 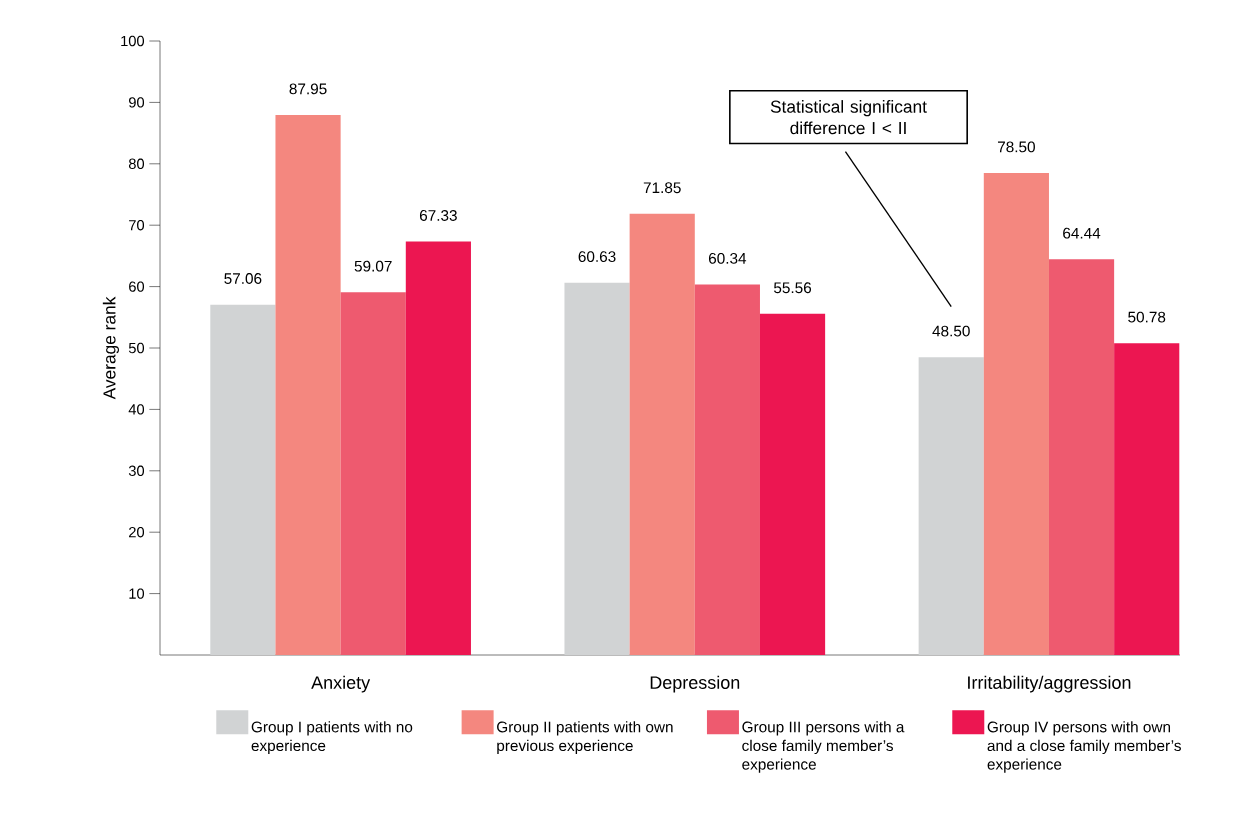 What do you see at coordinates (137, 225) in the screenshot?
I see `y-tick-label: 70` at bounding box center [137, 225].